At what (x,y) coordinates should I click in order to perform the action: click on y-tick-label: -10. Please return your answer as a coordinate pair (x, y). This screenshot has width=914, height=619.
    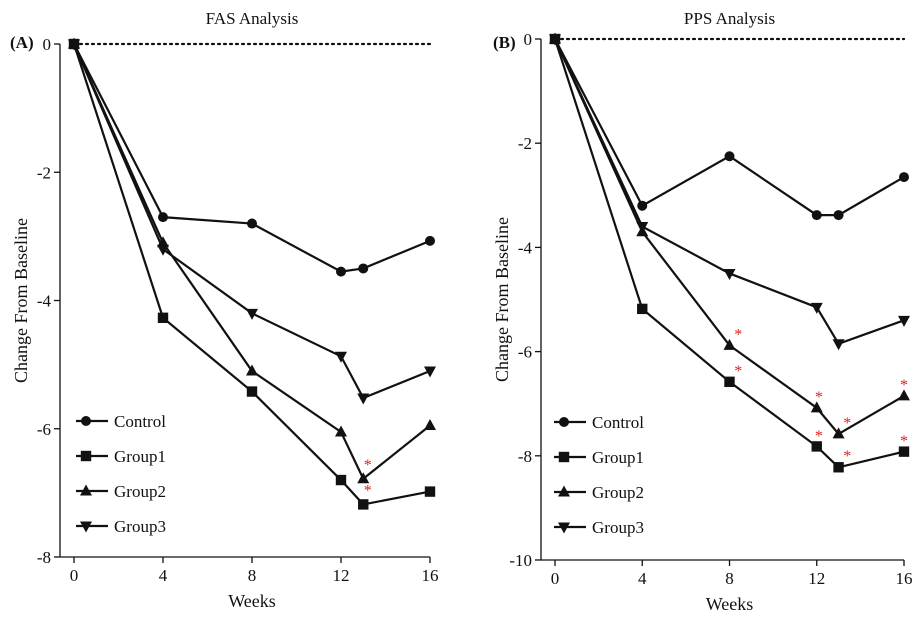
    Looking at the image, I should click on (520, 560).